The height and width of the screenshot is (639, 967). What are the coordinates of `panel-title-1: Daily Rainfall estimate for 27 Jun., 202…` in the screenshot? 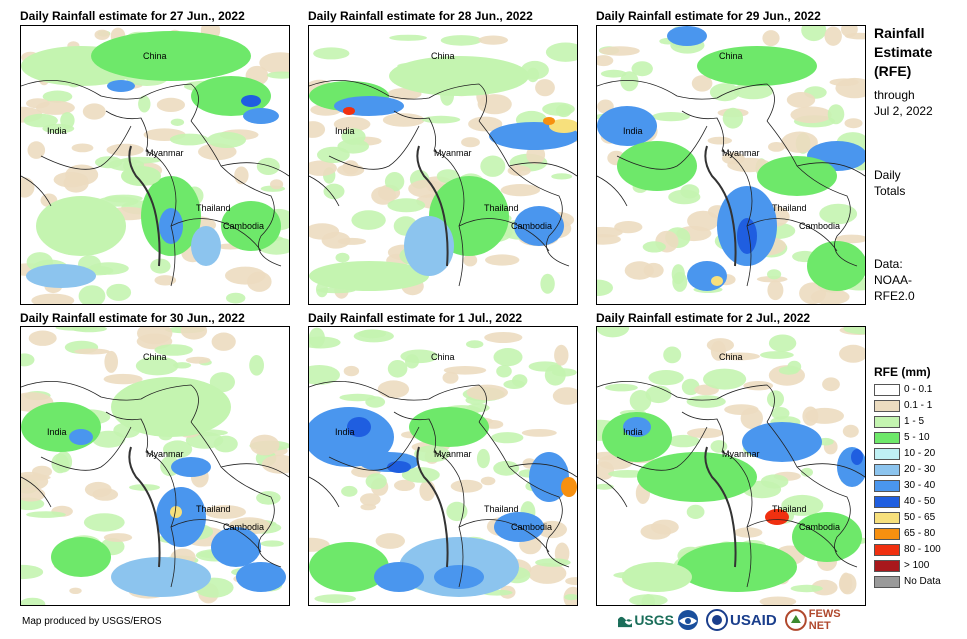 It's located at (132, 16).